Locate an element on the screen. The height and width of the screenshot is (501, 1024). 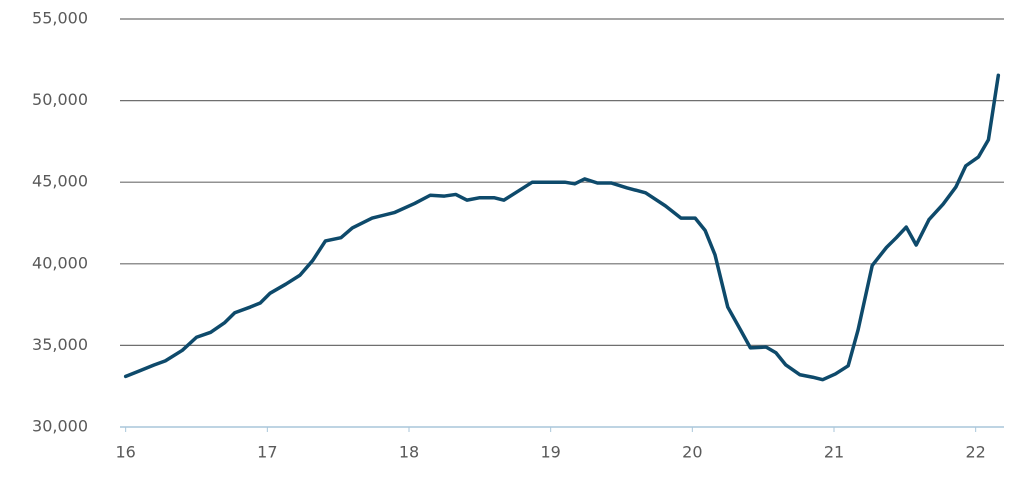
x-tick-label: 18 is located at coordinates (409, 452).